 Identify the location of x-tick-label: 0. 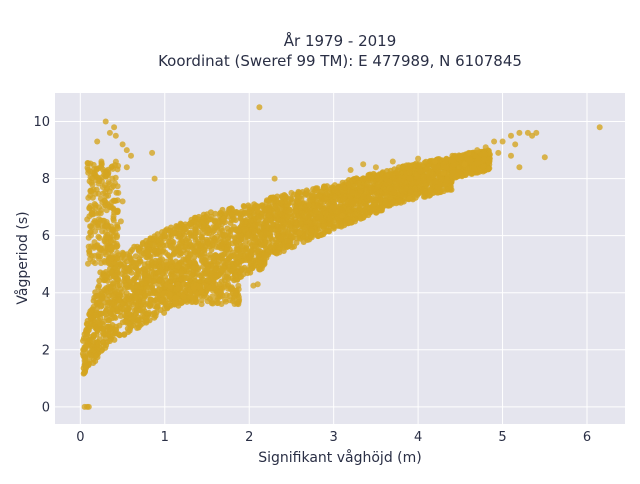
(80, 437).